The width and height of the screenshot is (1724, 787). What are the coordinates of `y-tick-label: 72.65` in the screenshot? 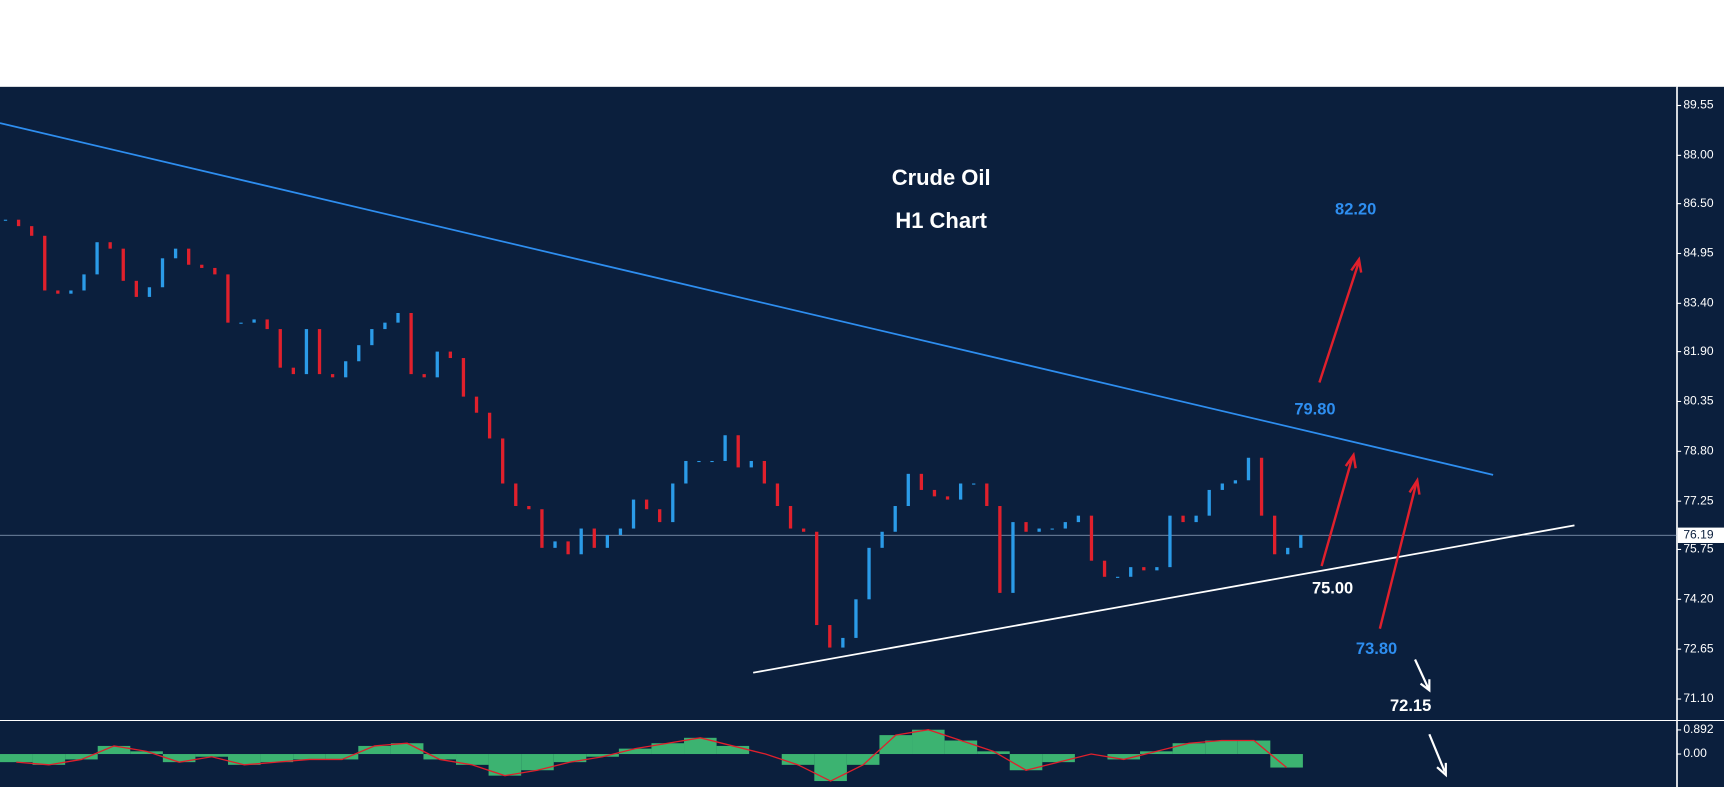 It's located at (1698, 648).